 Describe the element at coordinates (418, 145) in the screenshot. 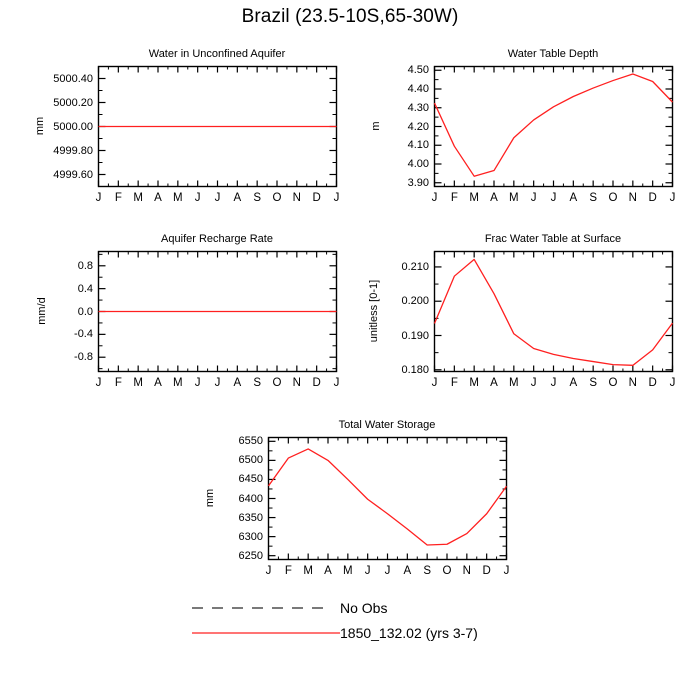

I see `y-axis-tick-label: 4.10` at that location.